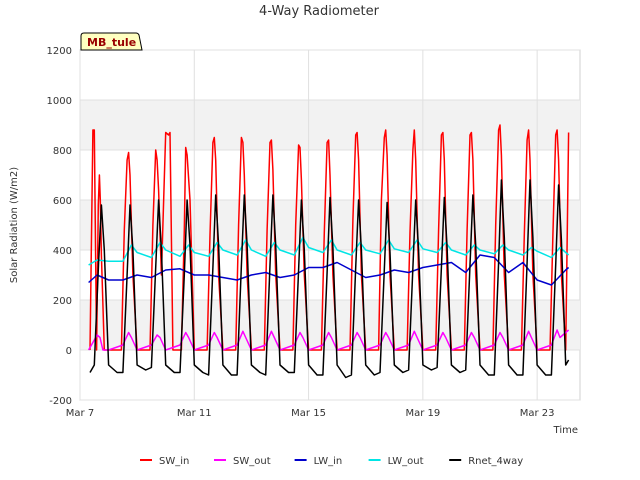 This screenshot has height=480, width=640. What do you see at coordinates (328, 340) in the screenshot?
I see `series-line-sw-out` at bounding box center [328, 340].